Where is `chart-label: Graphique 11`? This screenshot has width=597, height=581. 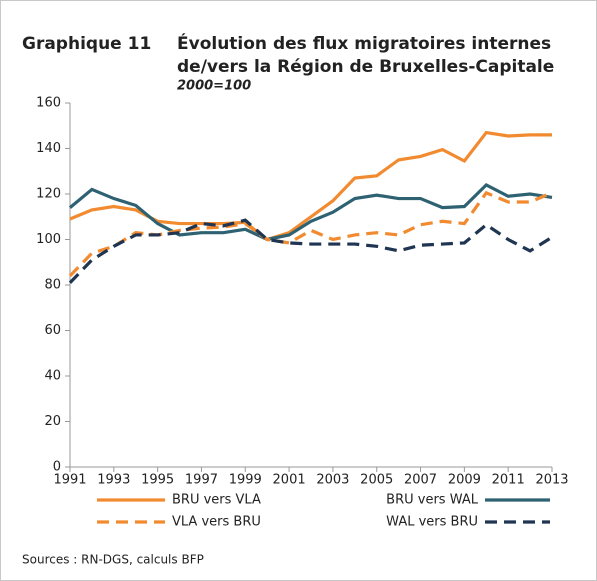 chart-label: Graphique 11 is located at coordinates (86, 44).